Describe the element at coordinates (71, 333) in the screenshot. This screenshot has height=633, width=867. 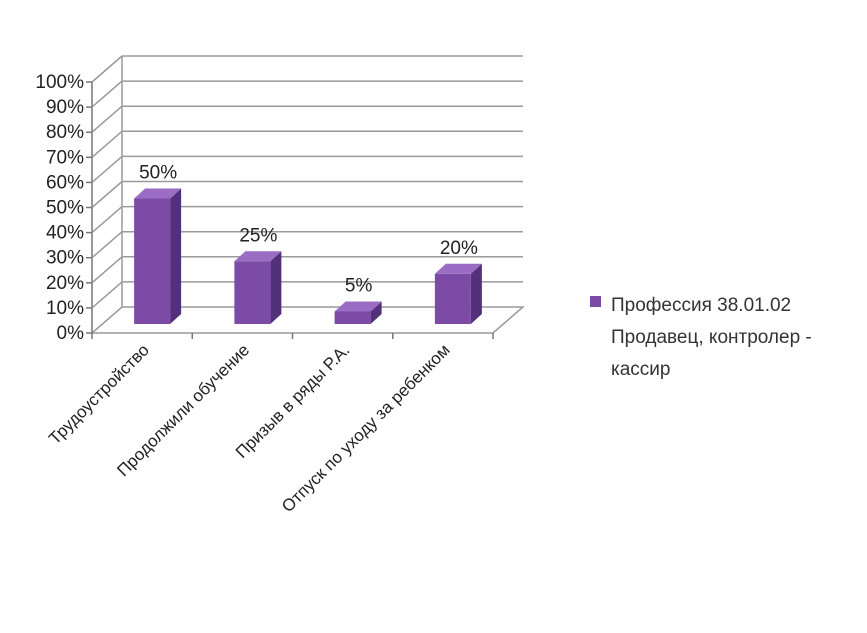
I see `y-tick-label: 0%` at that location.